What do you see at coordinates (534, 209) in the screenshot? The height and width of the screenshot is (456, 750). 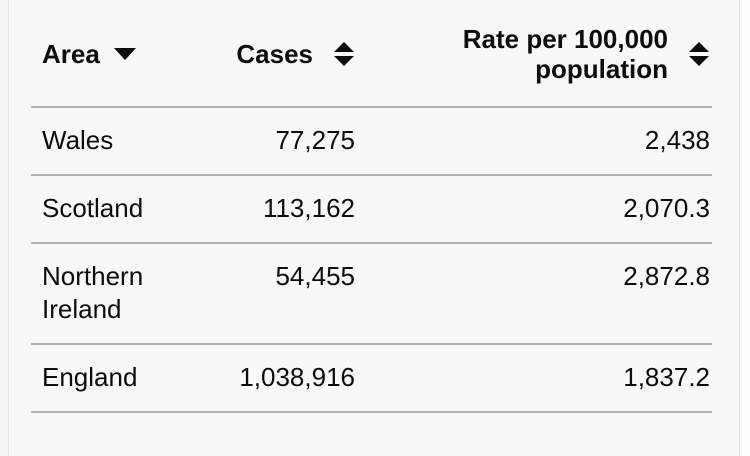 I see `cell-rate: 2,070.3` at bounding box center [534, 209].